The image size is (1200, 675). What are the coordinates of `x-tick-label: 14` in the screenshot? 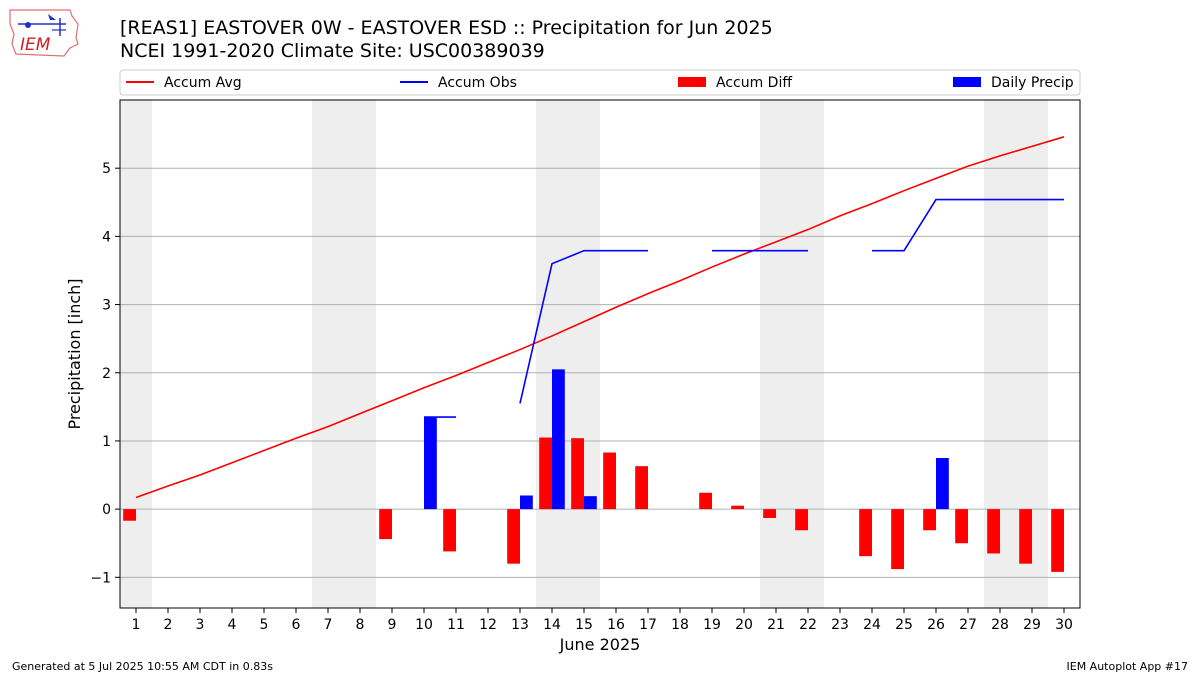 It's located at (552, 625).